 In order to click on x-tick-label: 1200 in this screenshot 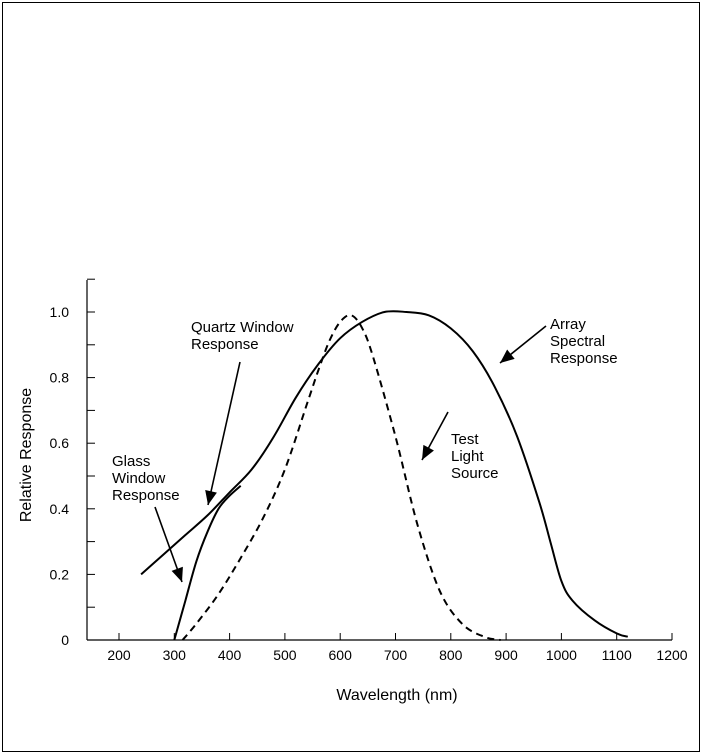, I will do `click(671, 655)`.